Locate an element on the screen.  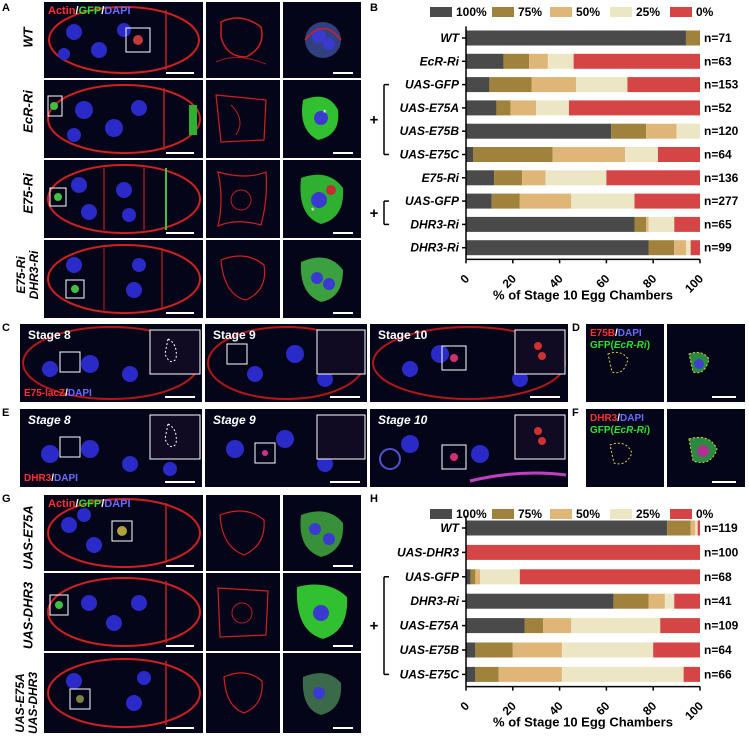
n-label: n=65 is located at coordinates (718, 224).